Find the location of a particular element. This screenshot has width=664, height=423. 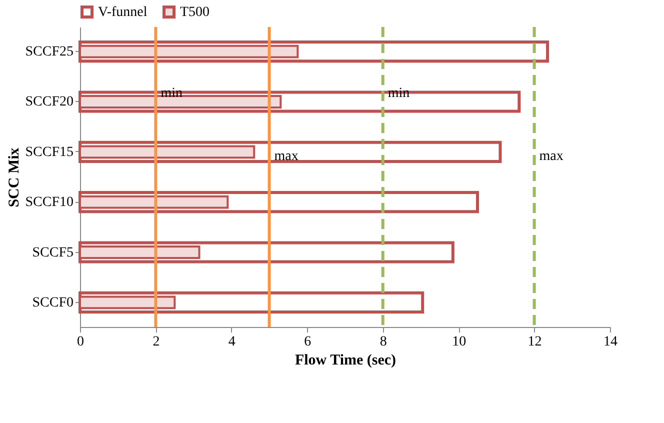

legend-label: T500 is located at coordinates (195, 12).